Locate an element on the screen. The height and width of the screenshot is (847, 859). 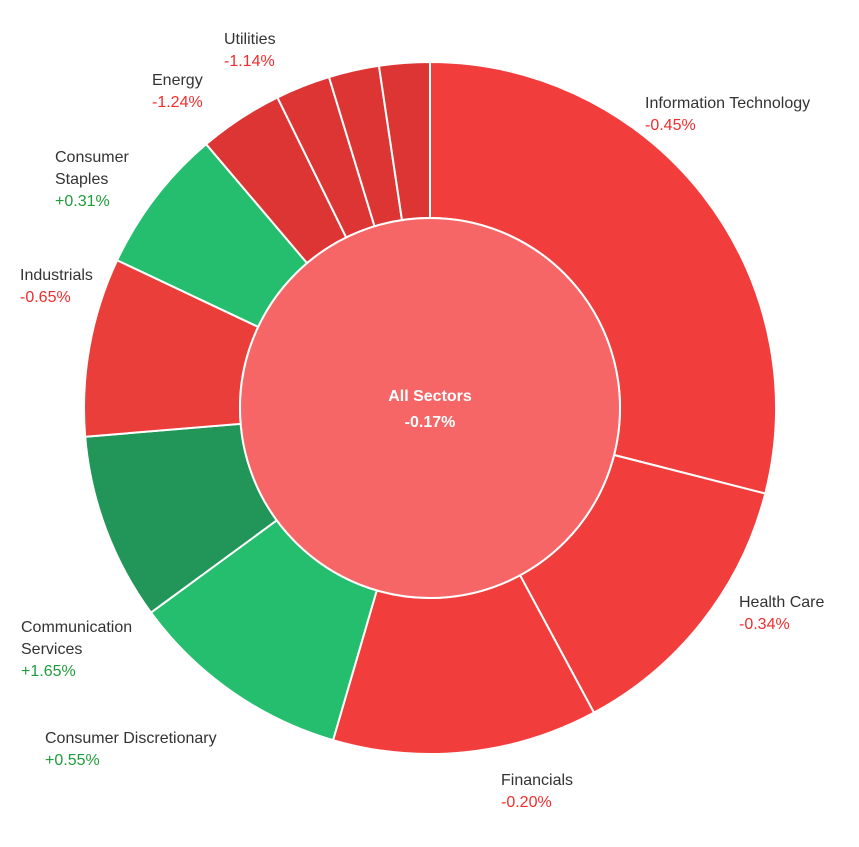
label-consumer-staples-name-line: Consumer is located at coordinates (92, 157).